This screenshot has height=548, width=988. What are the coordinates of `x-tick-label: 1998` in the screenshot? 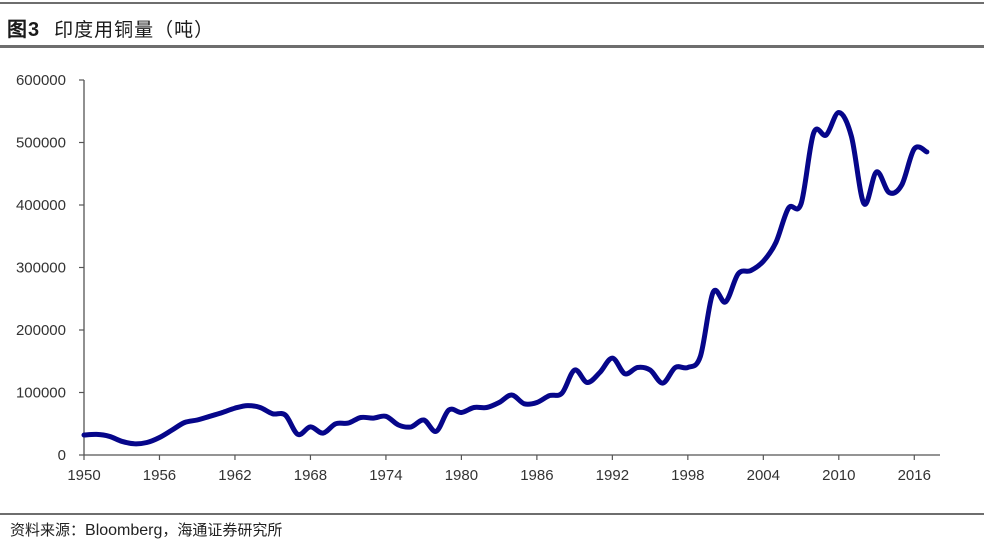 It's located at (687, 475).